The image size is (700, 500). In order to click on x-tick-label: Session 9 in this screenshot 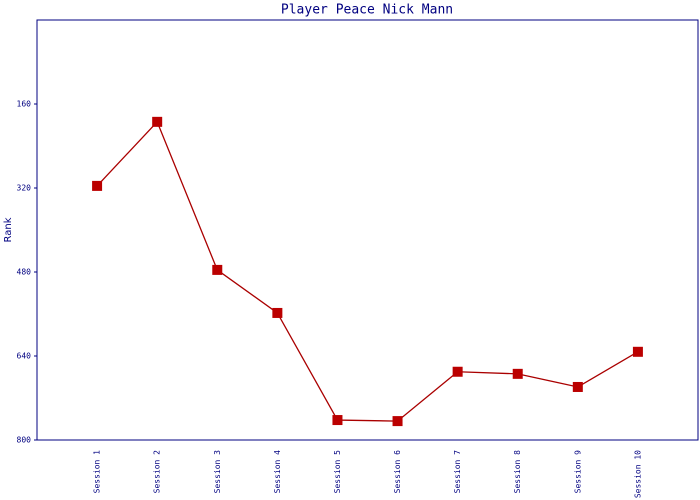, I will do `click(577, 472)`.